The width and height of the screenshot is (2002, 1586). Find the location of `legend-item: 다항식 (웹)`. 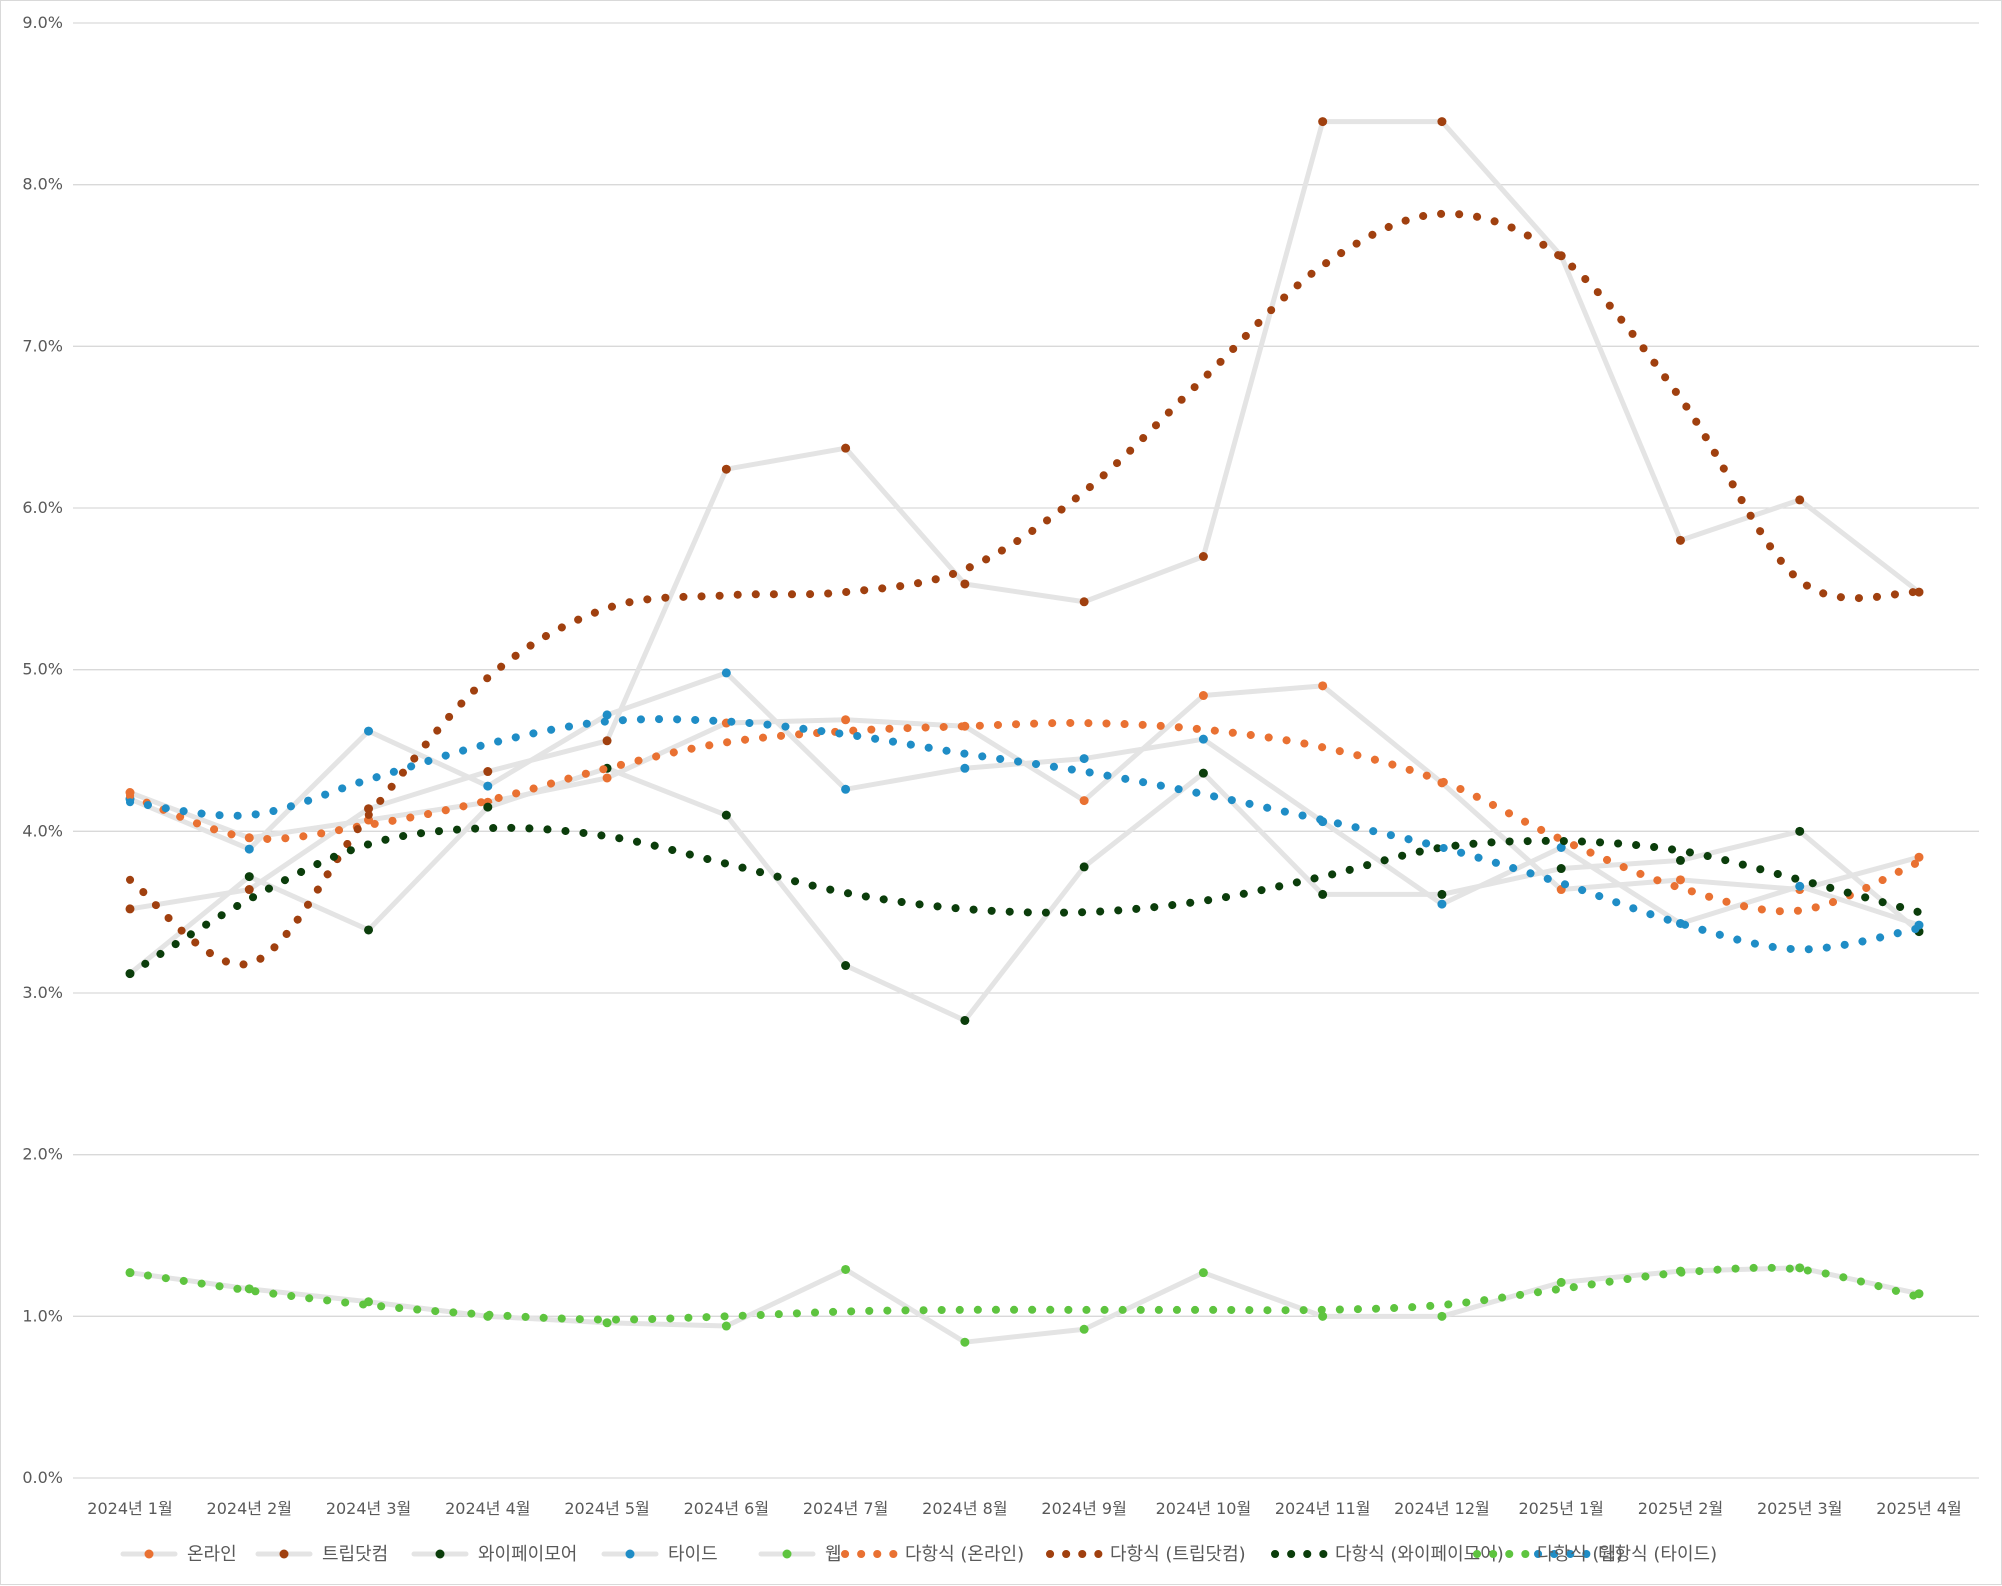

legend-item: 다항식 (웹) is located at coordinates (1548, 1554).